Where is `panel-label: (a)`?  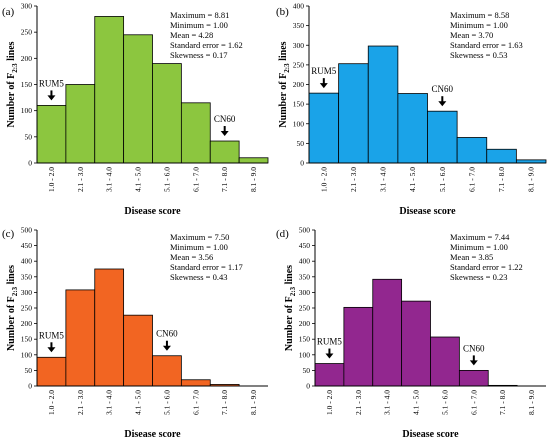 panel-label: (a) is located at coordinates (8, 12).